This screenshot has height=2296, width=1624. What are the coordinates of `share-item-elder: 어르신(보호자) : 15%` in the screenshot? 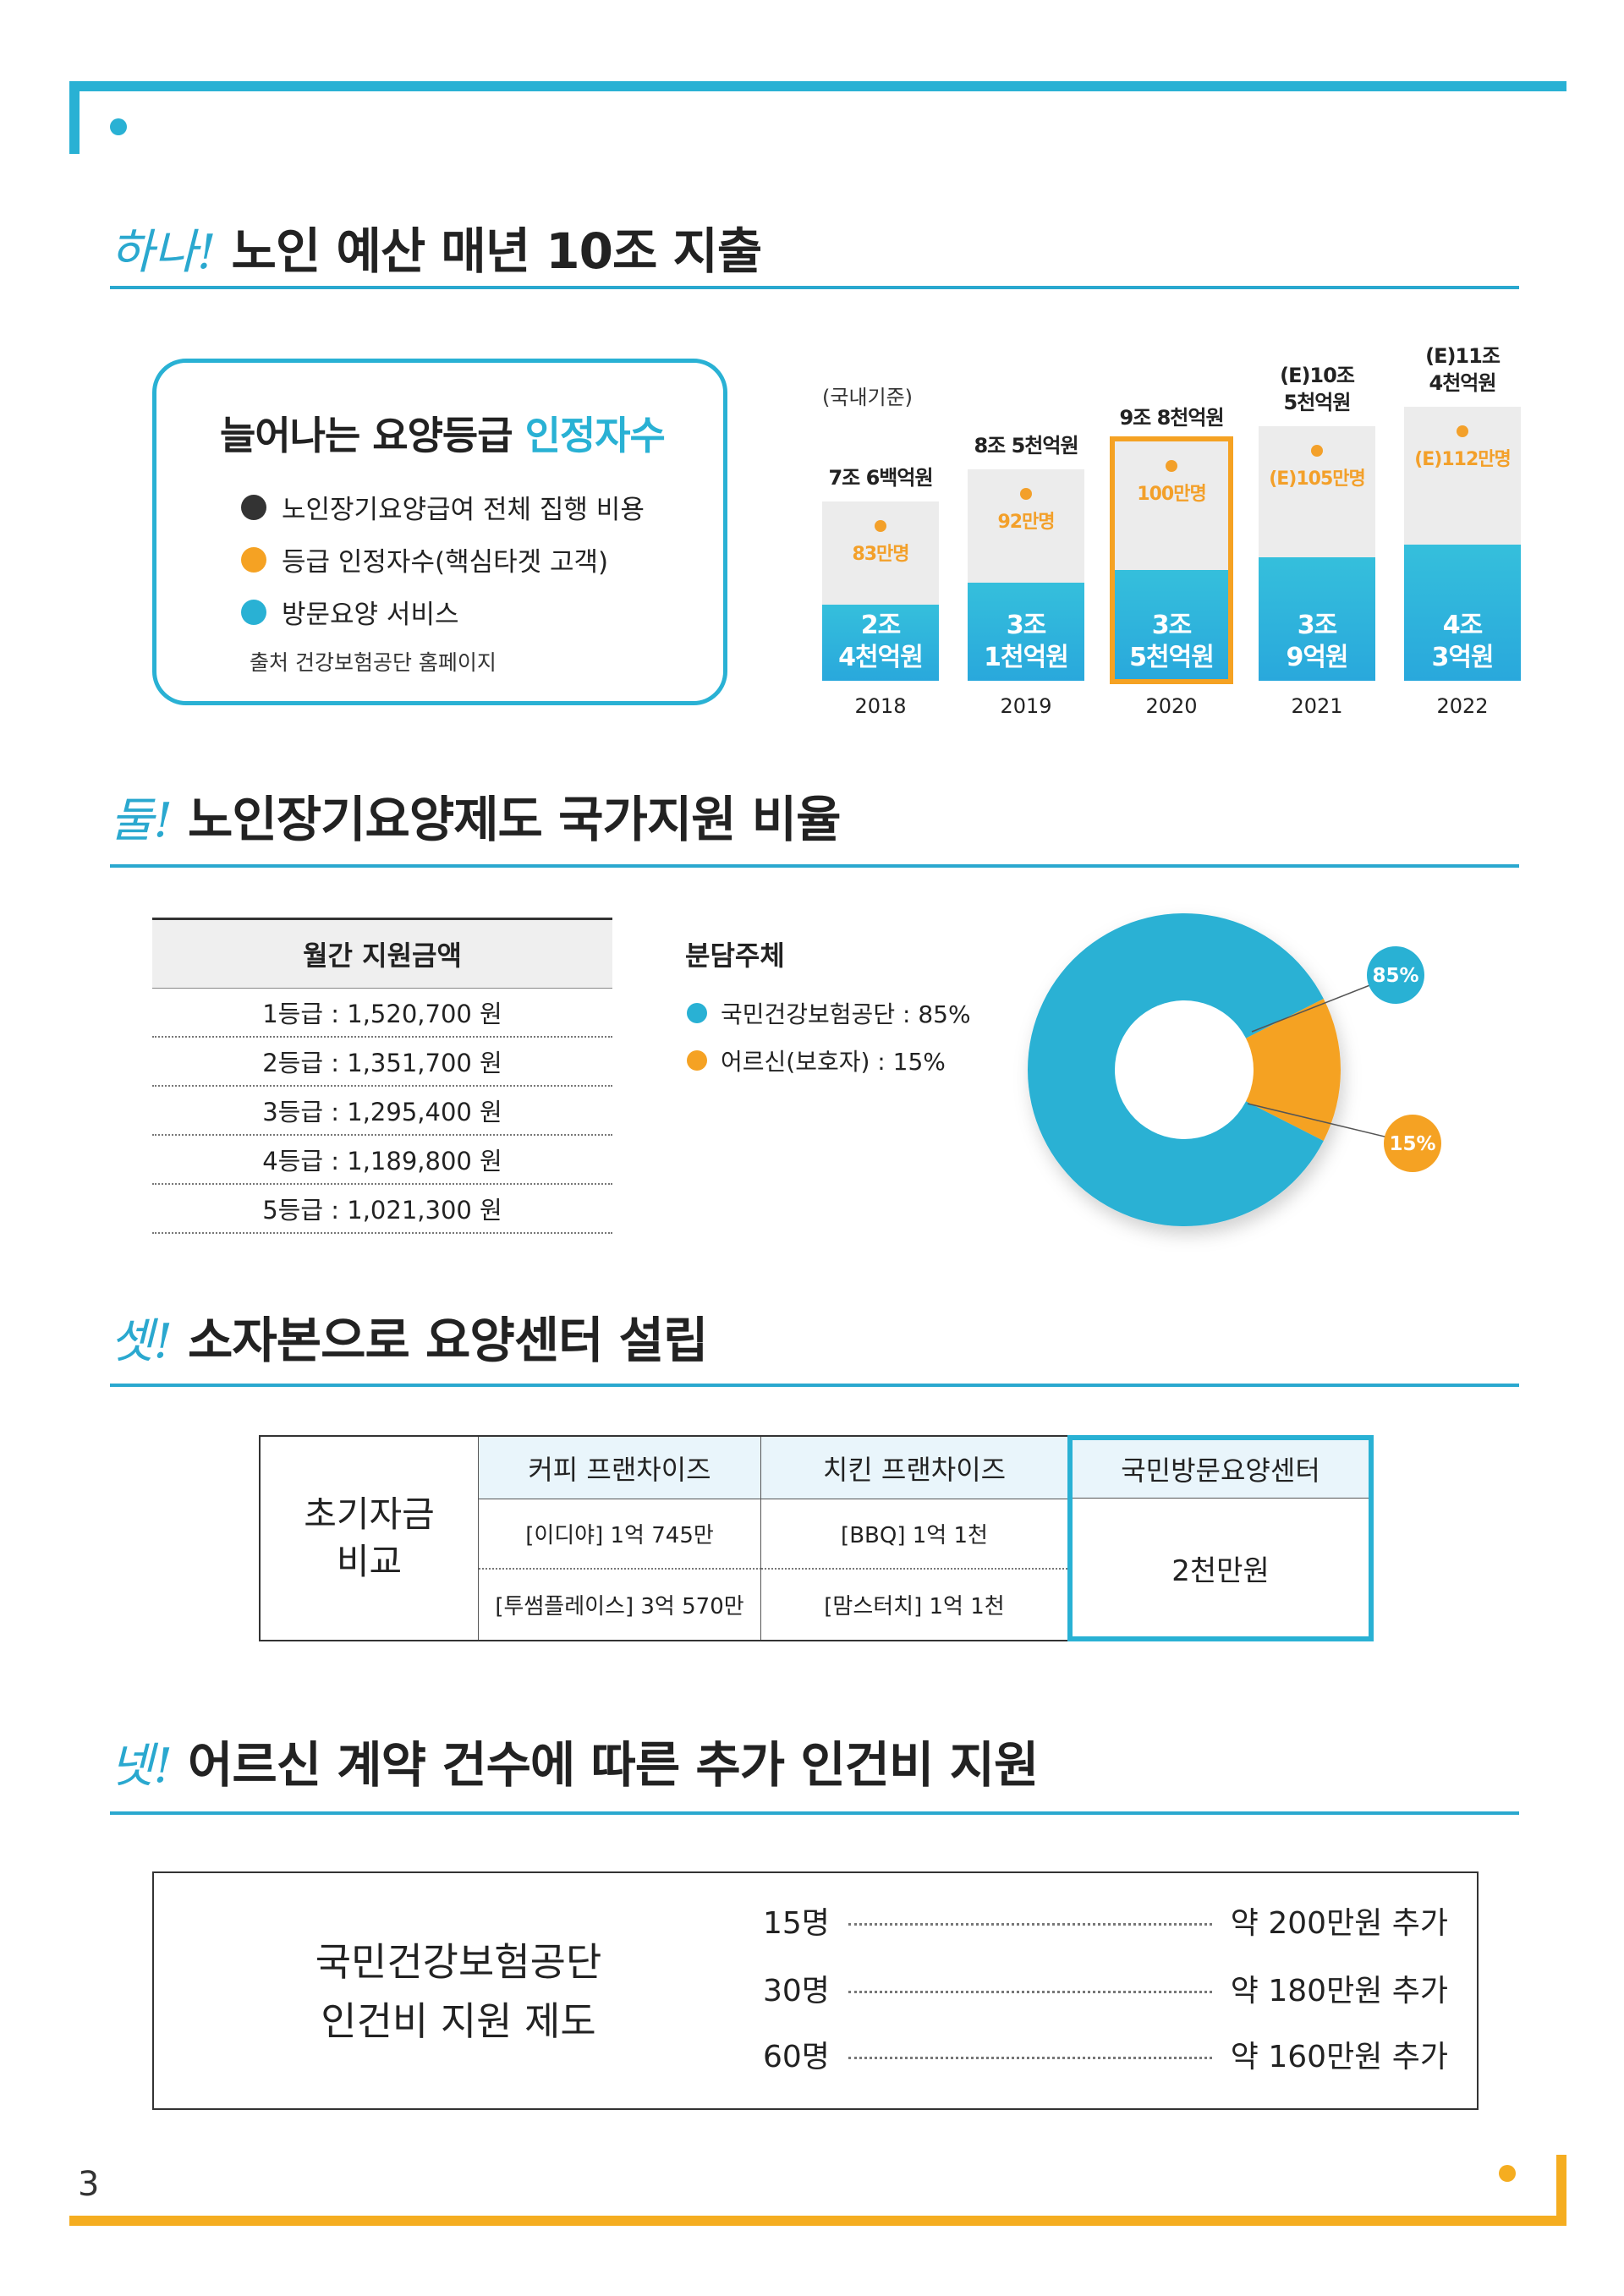 It's located at (816, 1060).